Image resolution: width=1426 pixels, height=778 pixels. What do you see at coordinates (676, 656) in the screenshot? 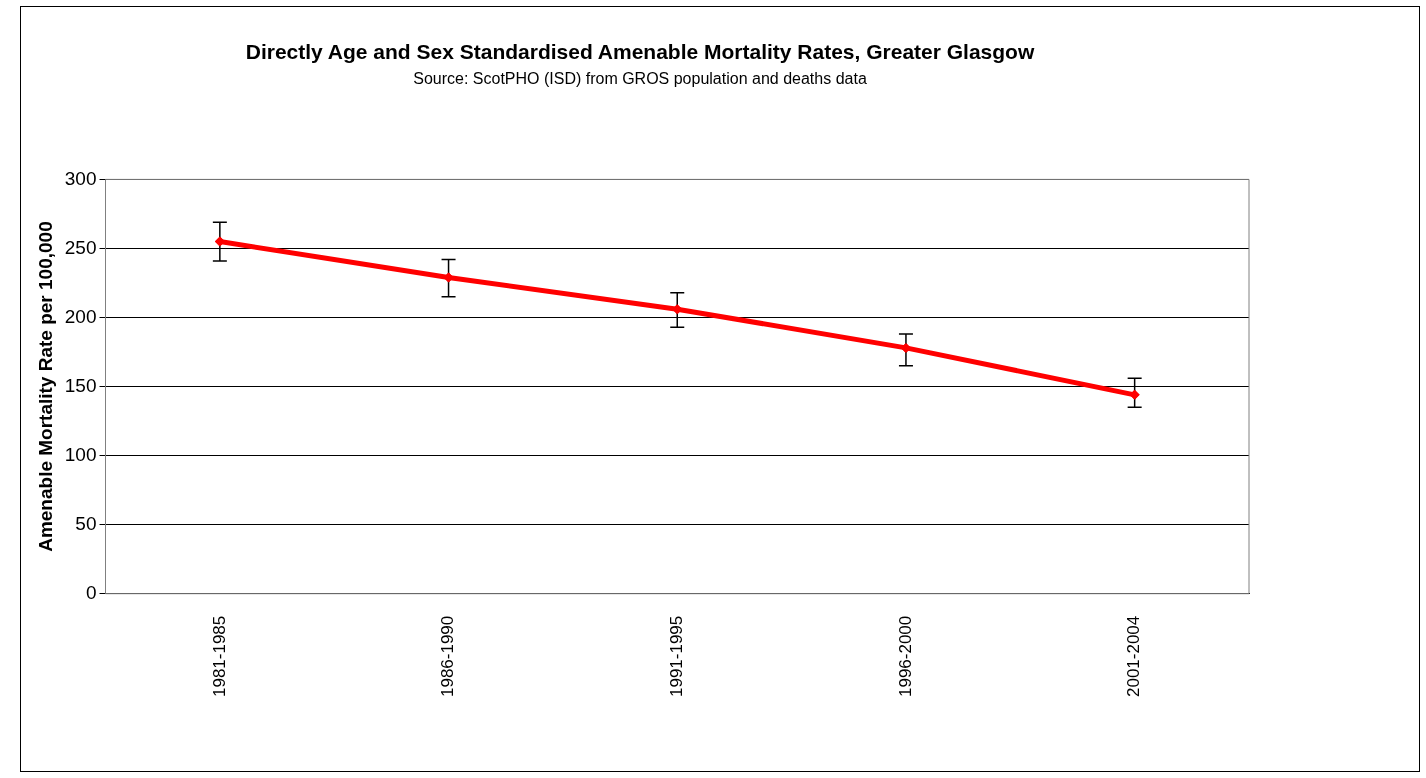
I see `x-tick-label: 1991-1995` at bounding box center [676, 656].